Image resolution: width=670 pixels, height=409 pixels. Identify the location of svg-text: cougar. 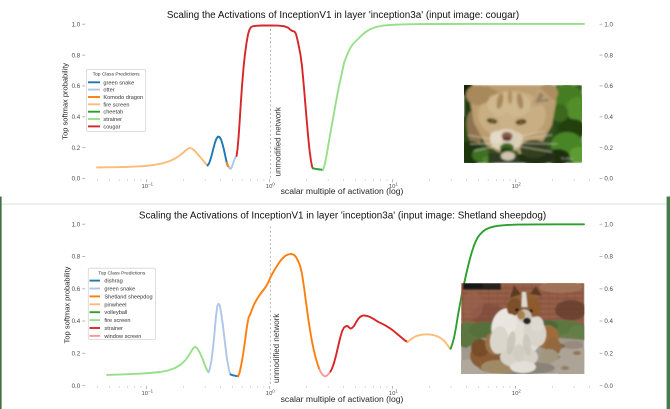
(111, 127).